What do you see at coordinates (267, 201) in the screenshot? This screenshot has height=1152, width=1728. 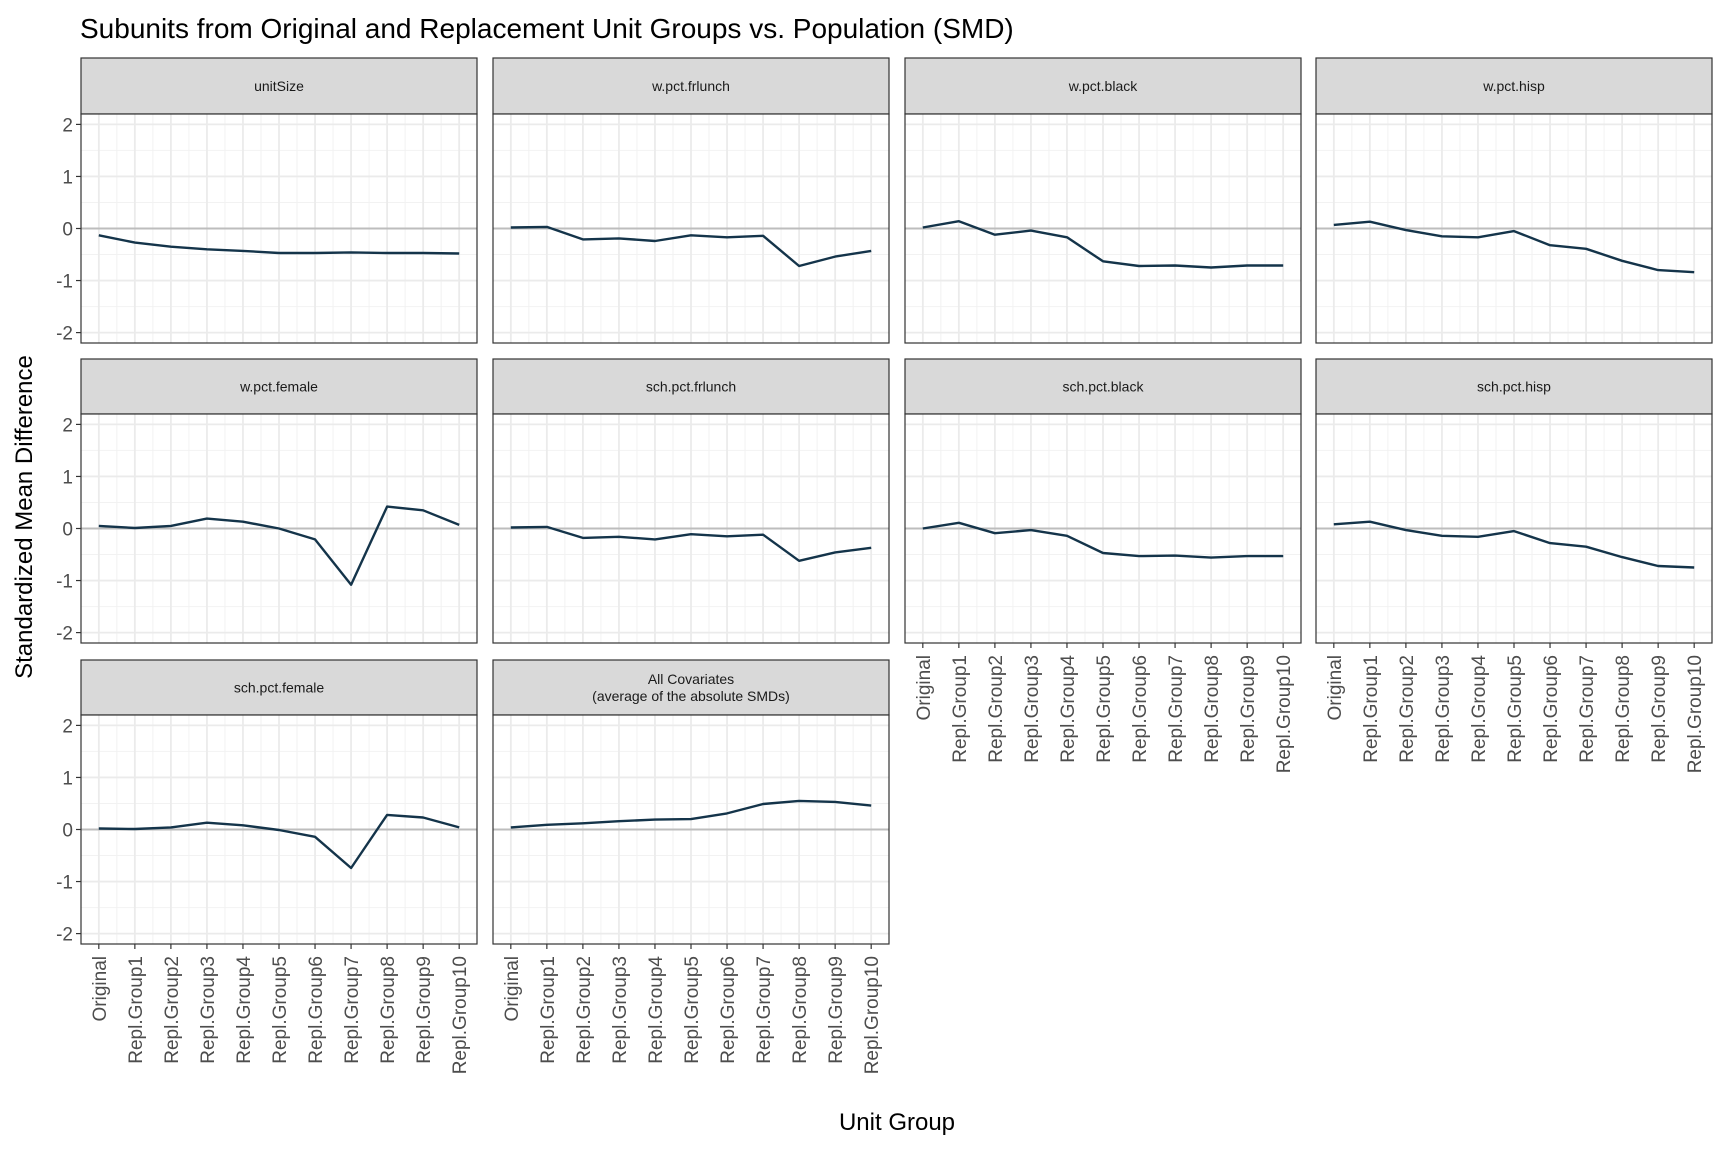 I see `facet-panel: unitSize 2 1 0 -1 -2` at bounding box center [267, 201].